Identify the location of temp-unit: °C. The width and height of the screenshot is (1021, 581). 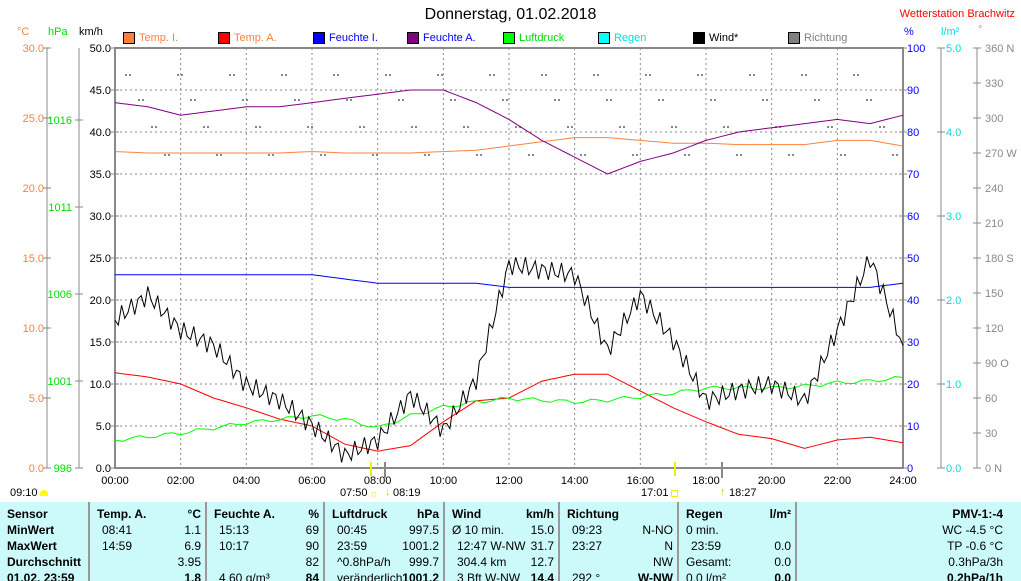
(23, 32).